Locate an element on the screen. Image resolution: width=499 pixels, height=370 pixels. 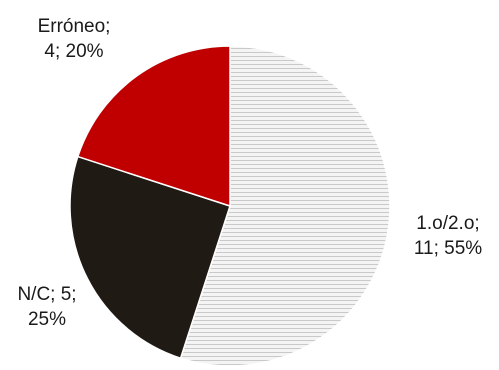
slice-label-1o2o-line1: 1.o/2.o; is located at coordinates (447, 223).